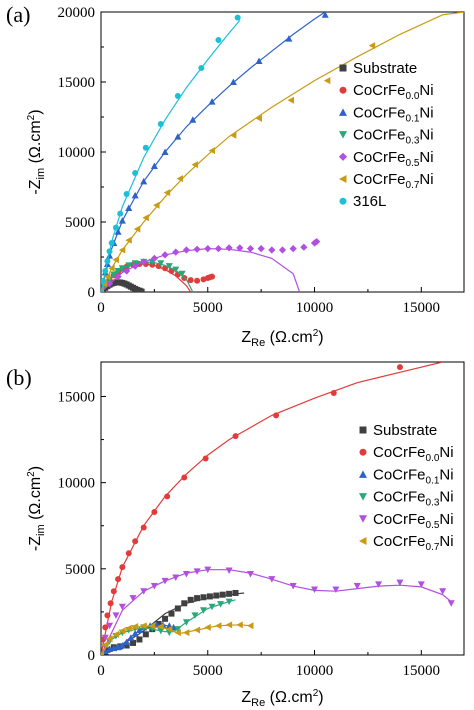 The image size is (474, 710). I want to click on legend-cocrfe0-5ni-label-text: CoCrFe, so click(399, 519).